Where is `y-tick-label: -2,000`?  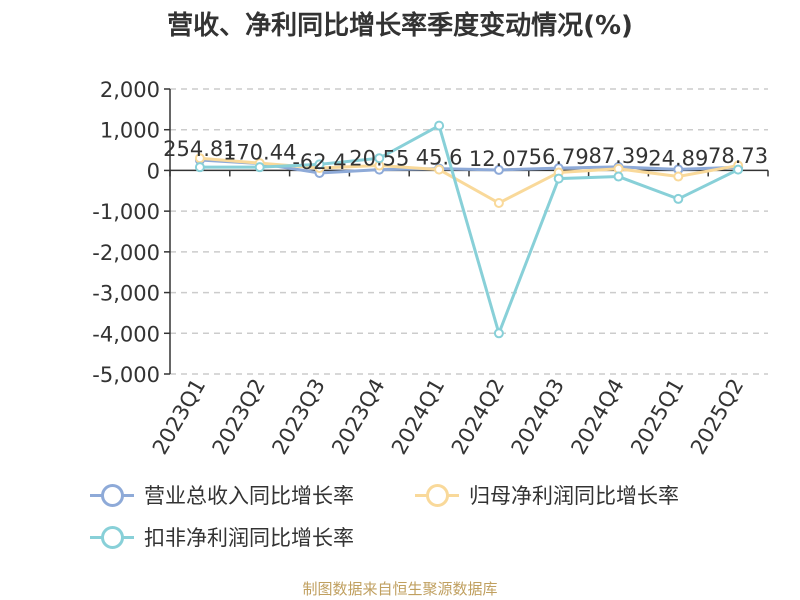
y-tick-label: -2,000 is located at coordinates (126, 253).